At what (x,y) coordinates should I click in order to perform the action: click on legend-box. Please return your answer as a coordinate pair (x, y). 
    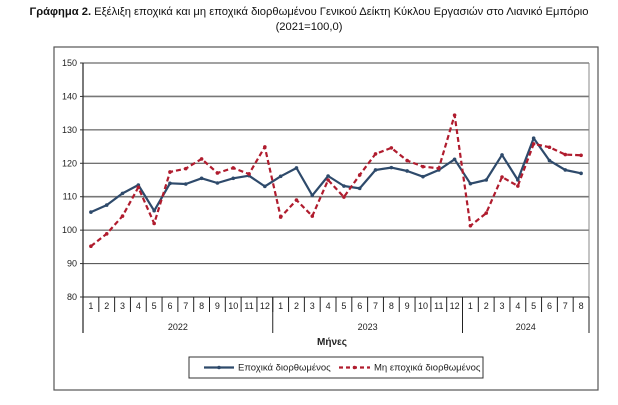
    Looking at the image, I should click on (336, 367).